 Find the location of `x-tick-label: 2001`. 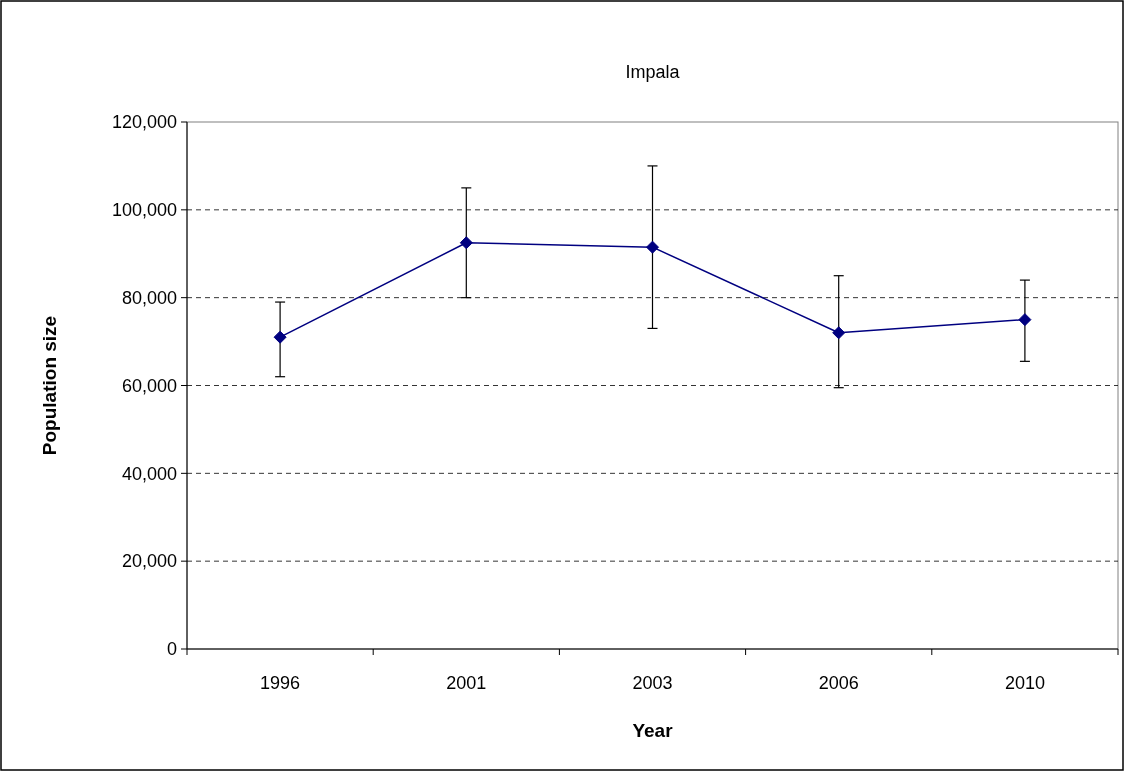

x-tick-label: 2001 is located at coordinates (466, 683).